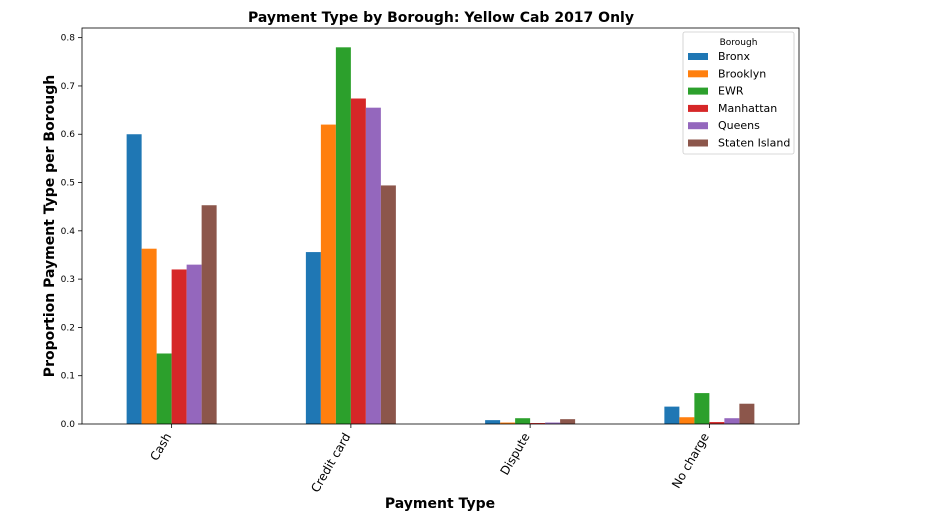 This screenshot has height=522, width=938. I want to click on legend-title: Borough, so click(739, 43).